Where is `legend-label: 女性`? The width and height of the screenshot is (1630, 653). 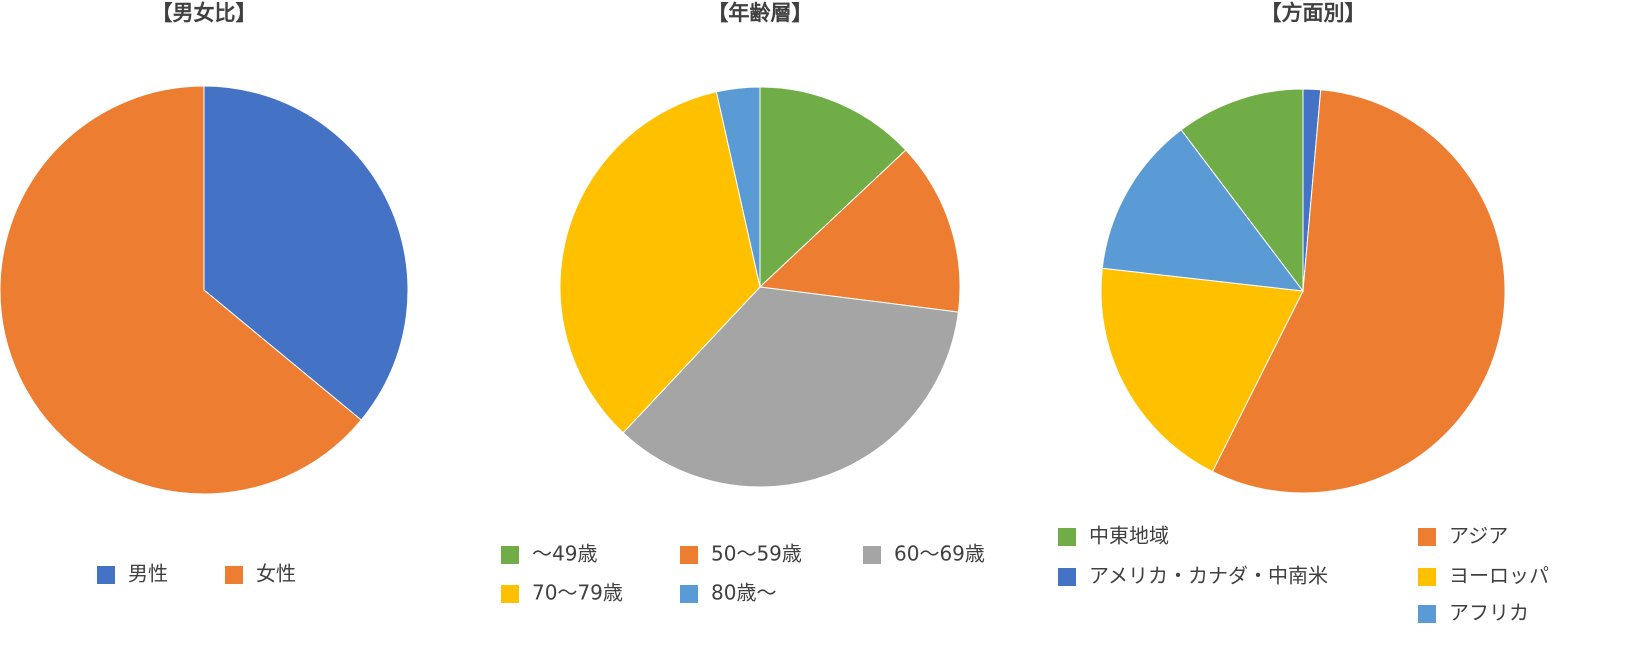 legend-label: 女性 is located at coordinates (276, 574).